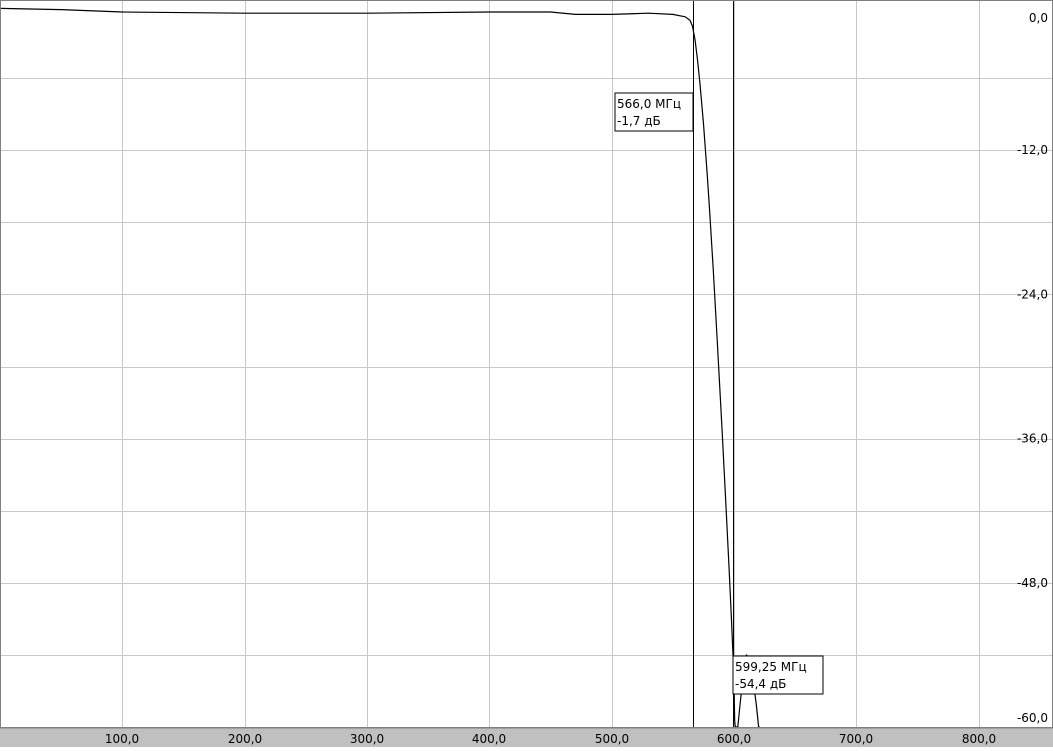 Image resolution: width=1053 pixels, height=751 pixels. Describe the element at coordinates (1032, 718) in the screenshot. I see `y-tick-label: -60,0` at that location.